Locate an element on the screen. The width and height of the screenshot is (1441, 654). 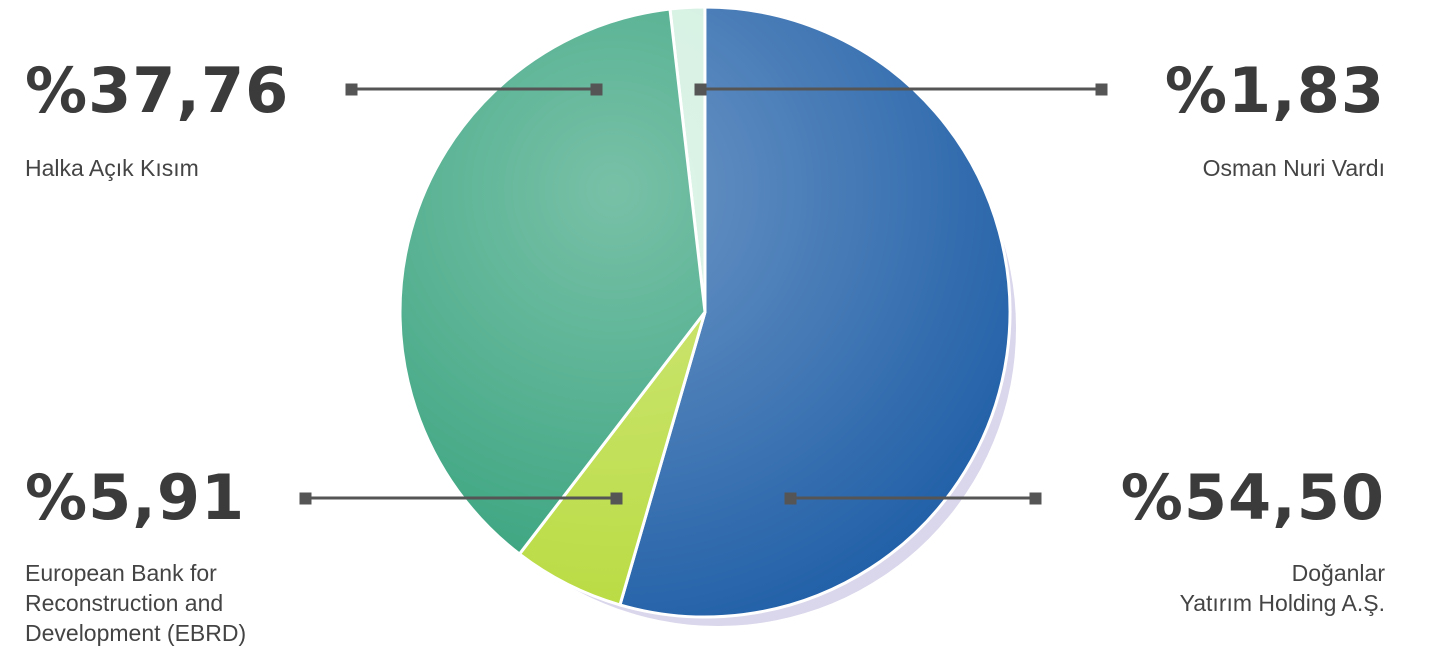
value-label: %1,83 is located at coordinates (1274, 90).